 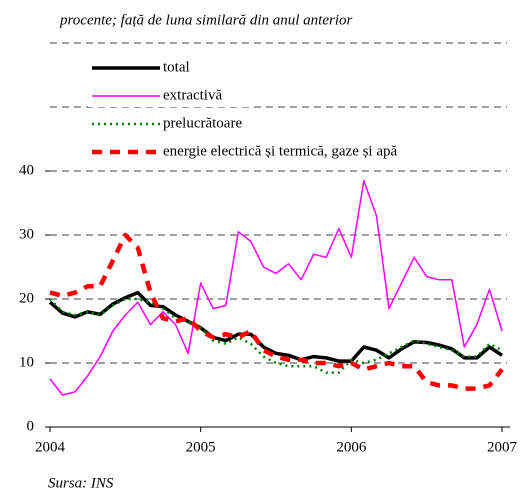 I want to click on y-tick-label: 0, so click(x=31, y=426).